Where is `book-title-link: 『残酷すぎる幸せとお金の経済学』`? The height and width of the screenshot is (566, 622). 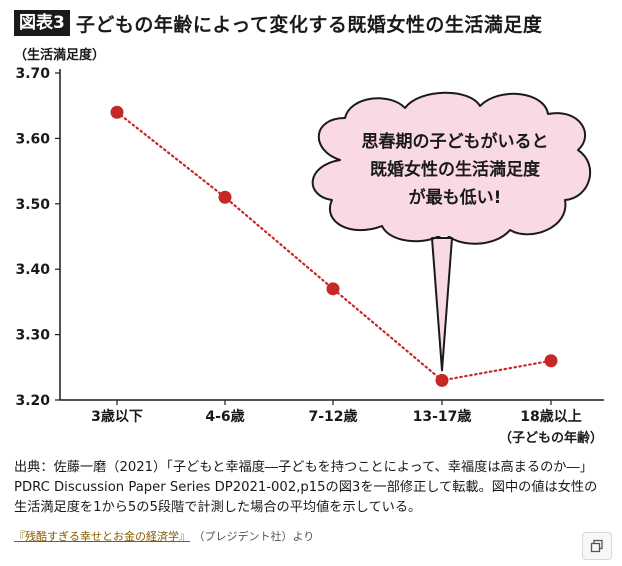
book-title-link: 『残酷すぎる幸せとお金の経済学』 is located at coordinates (102, 536).